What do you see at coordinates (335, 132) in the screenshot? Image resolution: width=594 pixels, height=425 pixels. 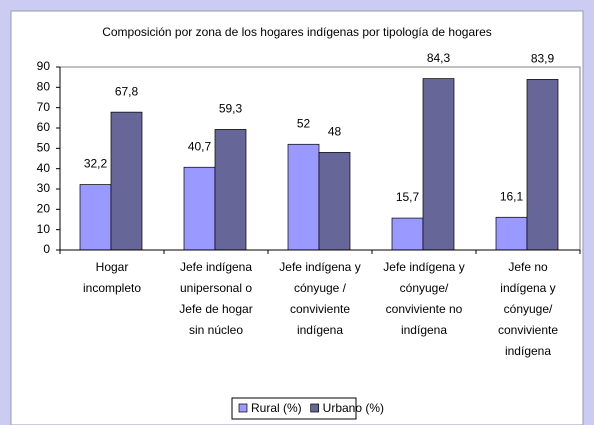 I see `value-label: 48` at bounding box center [335, 132].